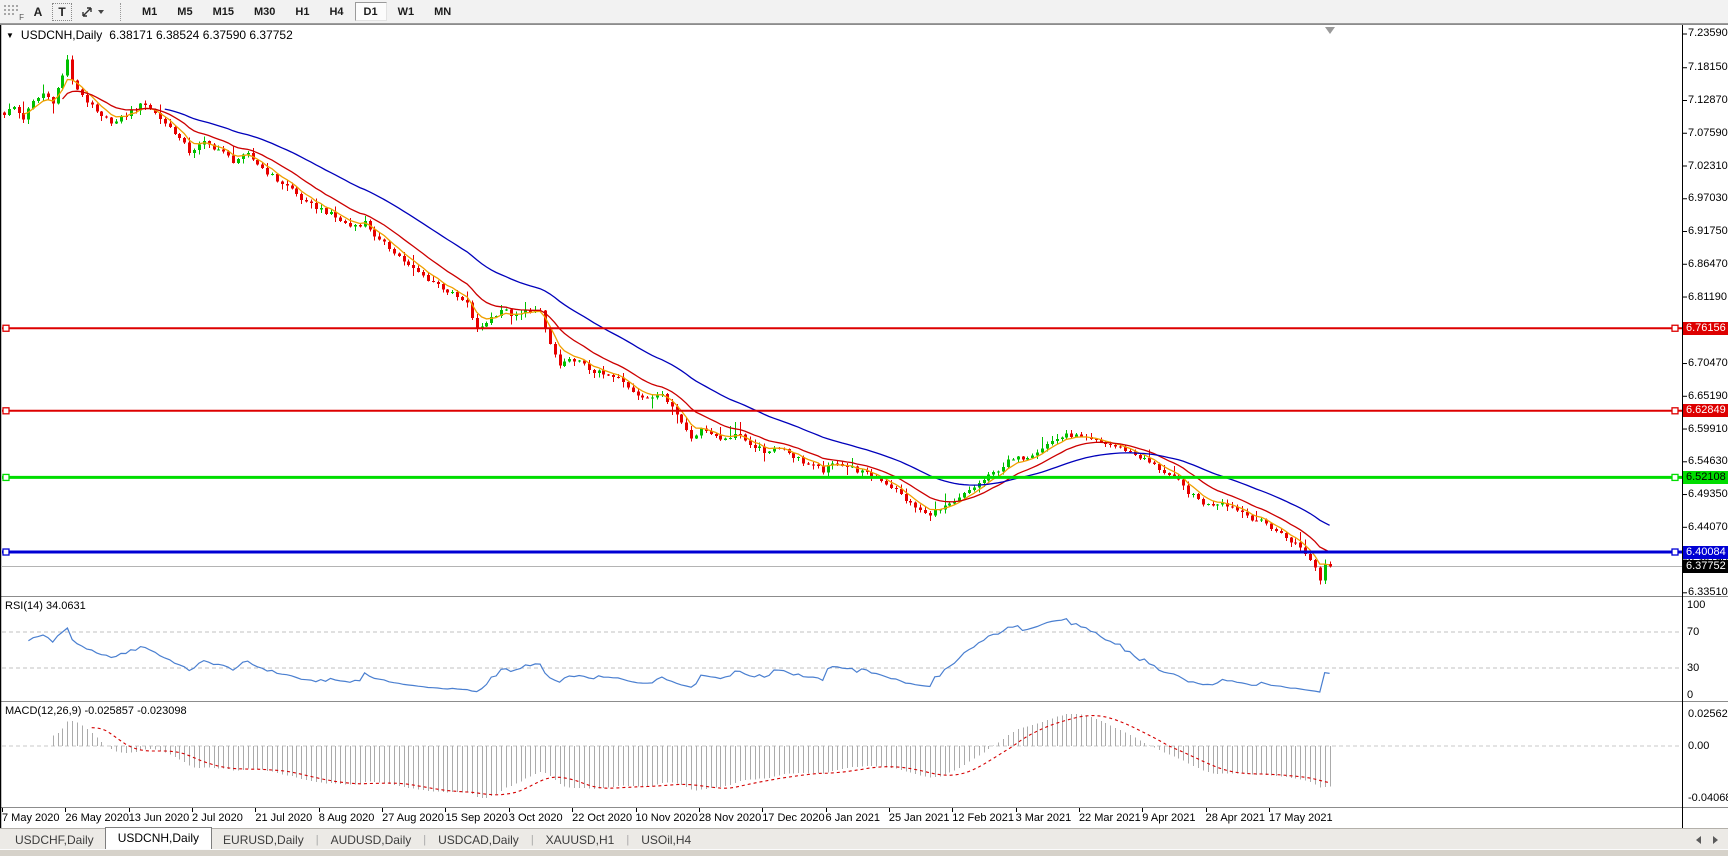  Describe the element at coordinates (1712, 839) in the screenshot. I see `tab-scroll-controls` at that location.